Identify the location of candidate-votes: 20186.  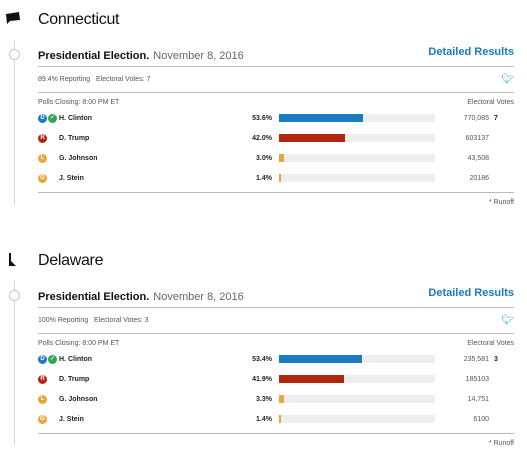
(479, 178).